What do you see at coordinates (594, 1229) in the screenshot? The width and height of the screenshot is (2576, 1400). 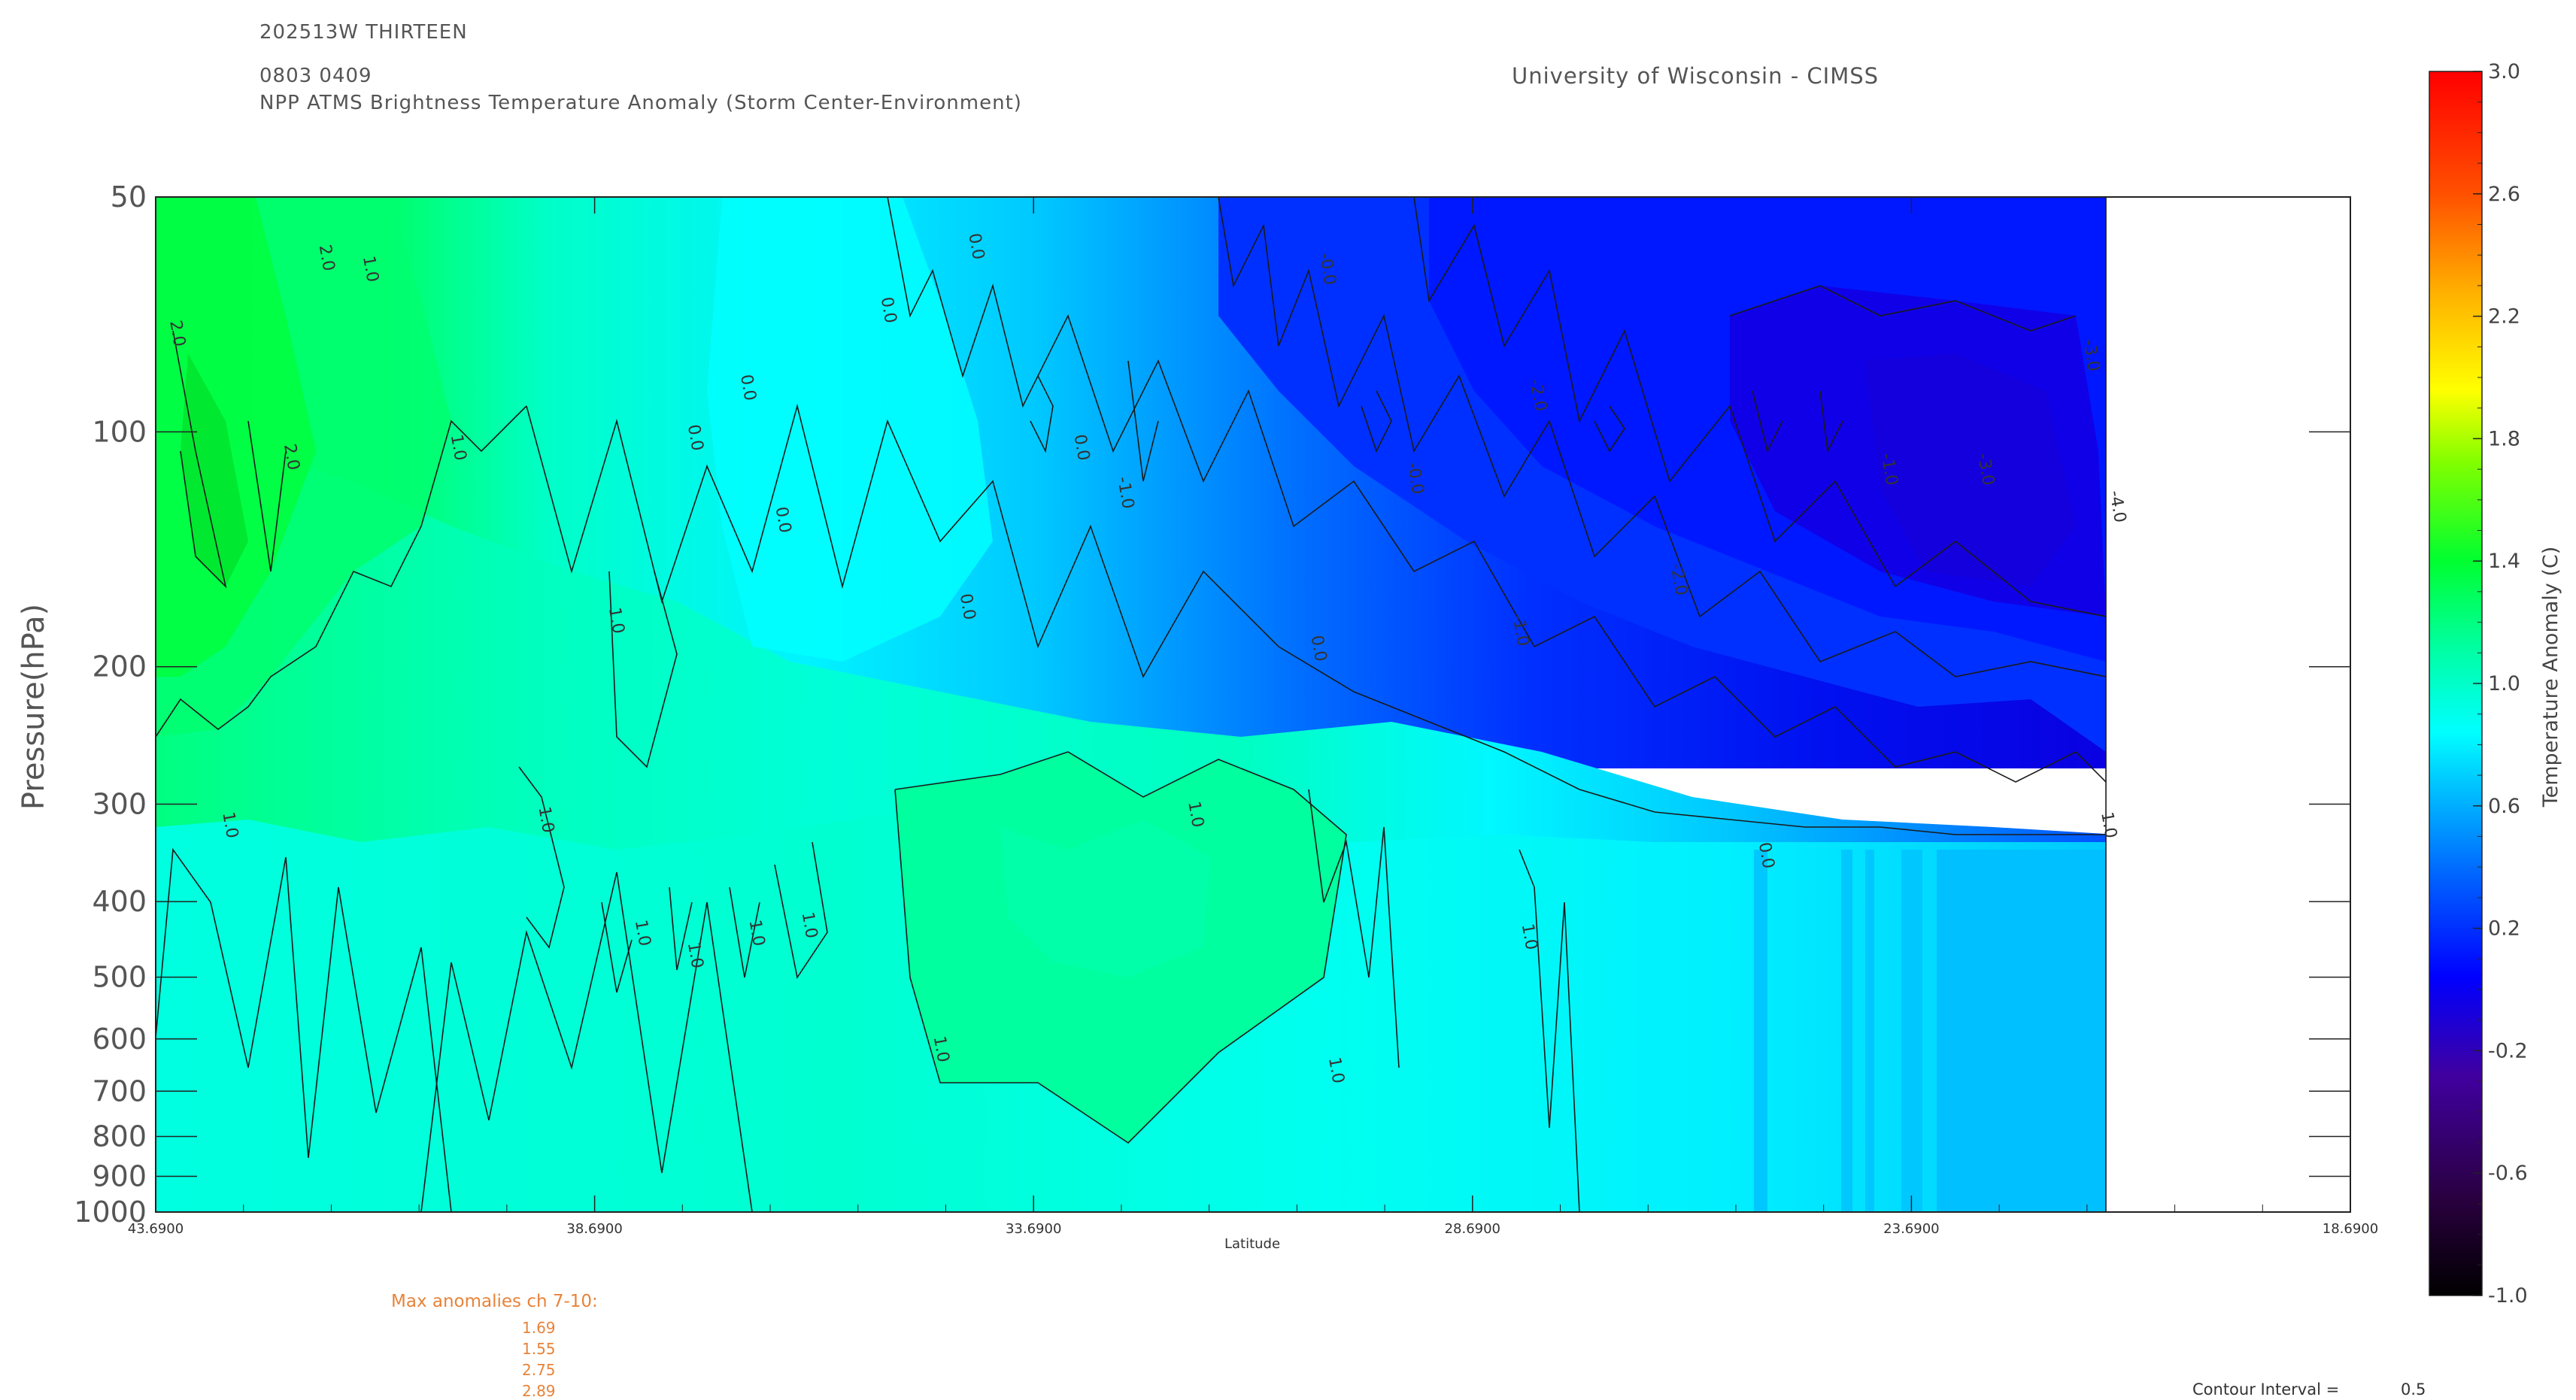 I see `x-tick-label: 38.6900` at bounding box center [594, 1229].